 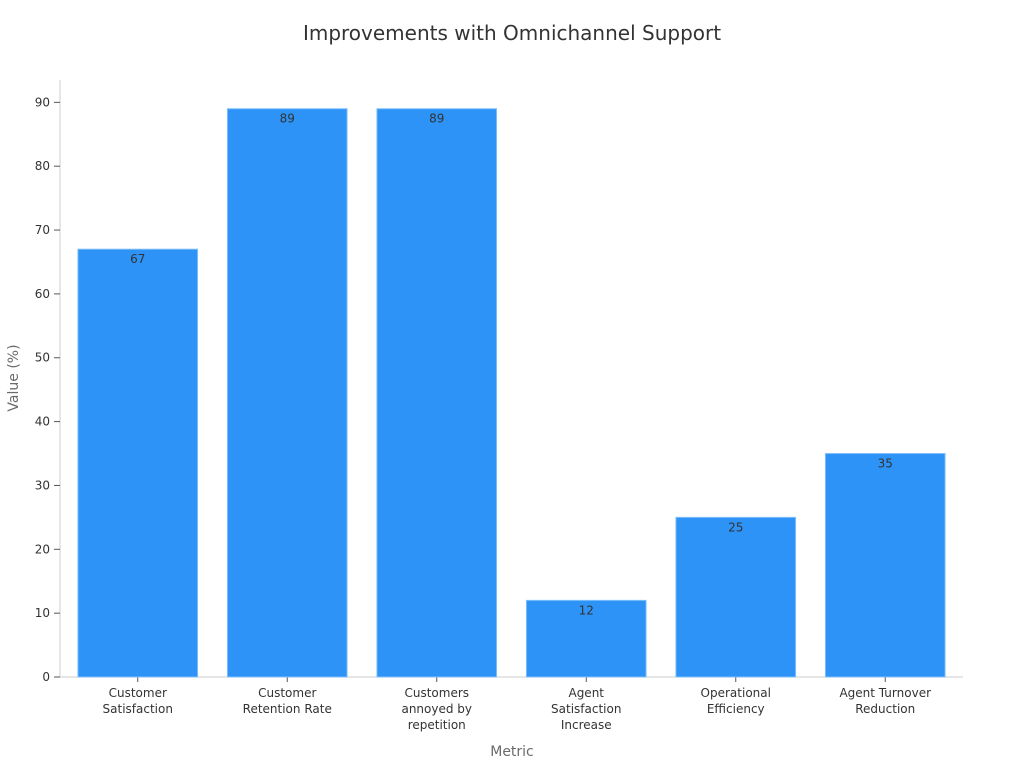 I want to click on x-axis, so click(x=511, y=679).